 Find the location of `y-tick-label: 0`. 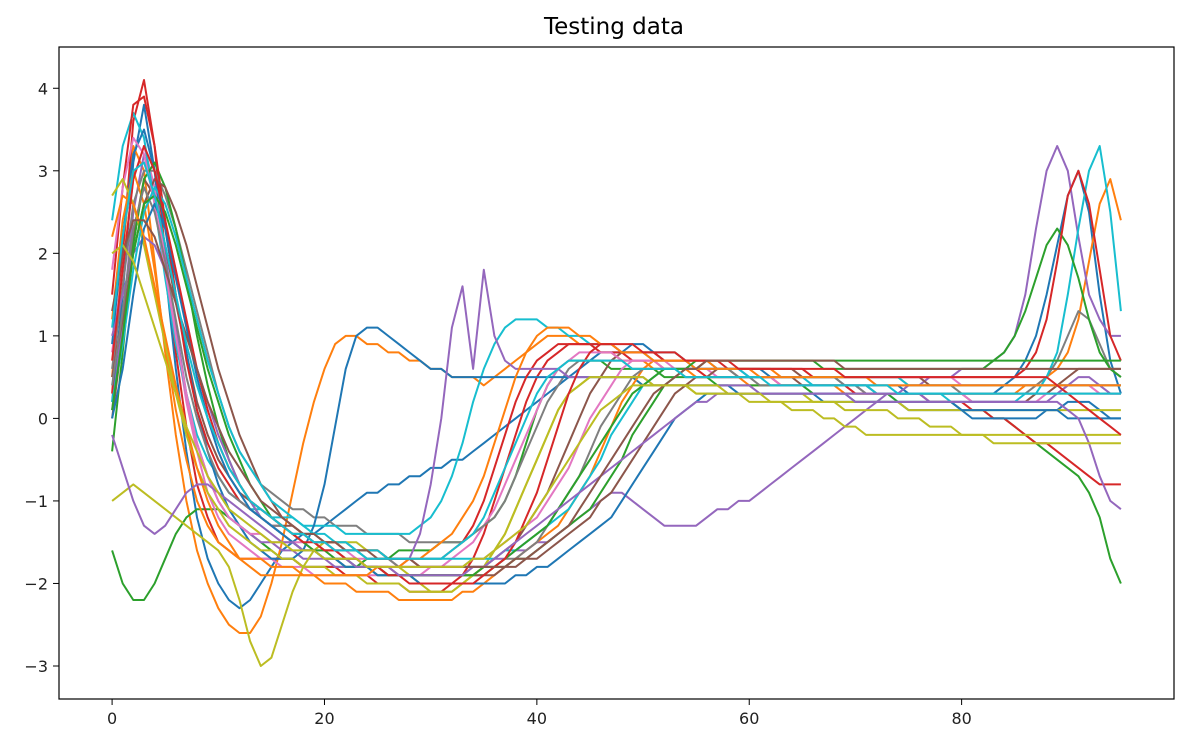

y-tick-label: 0 is located at coordinates (43, 418).